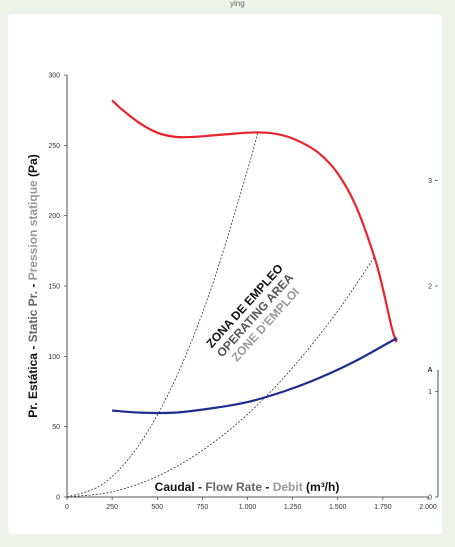 The height and width of the screenshot is (547, 455). Describe the element at coordinates (233, 487) in the screenshot. I see `axis-title-part: Flow Rate` at that location.